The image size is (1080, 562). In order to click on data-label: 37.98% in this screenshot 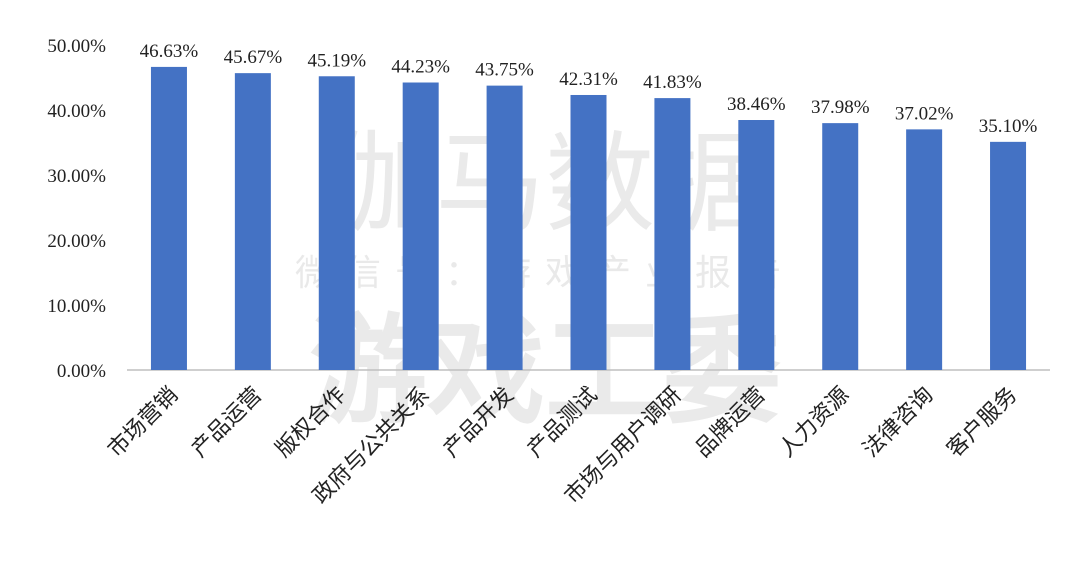, I will do `click(840, 107)`.